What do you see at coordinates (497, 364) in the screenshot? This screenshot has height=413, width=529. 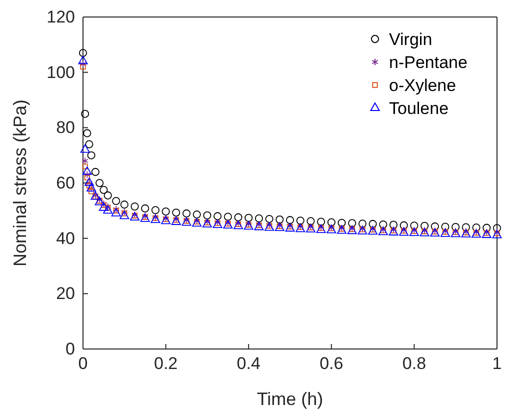 I see `x-tick-label: 1` at bounding box center [497, 364].